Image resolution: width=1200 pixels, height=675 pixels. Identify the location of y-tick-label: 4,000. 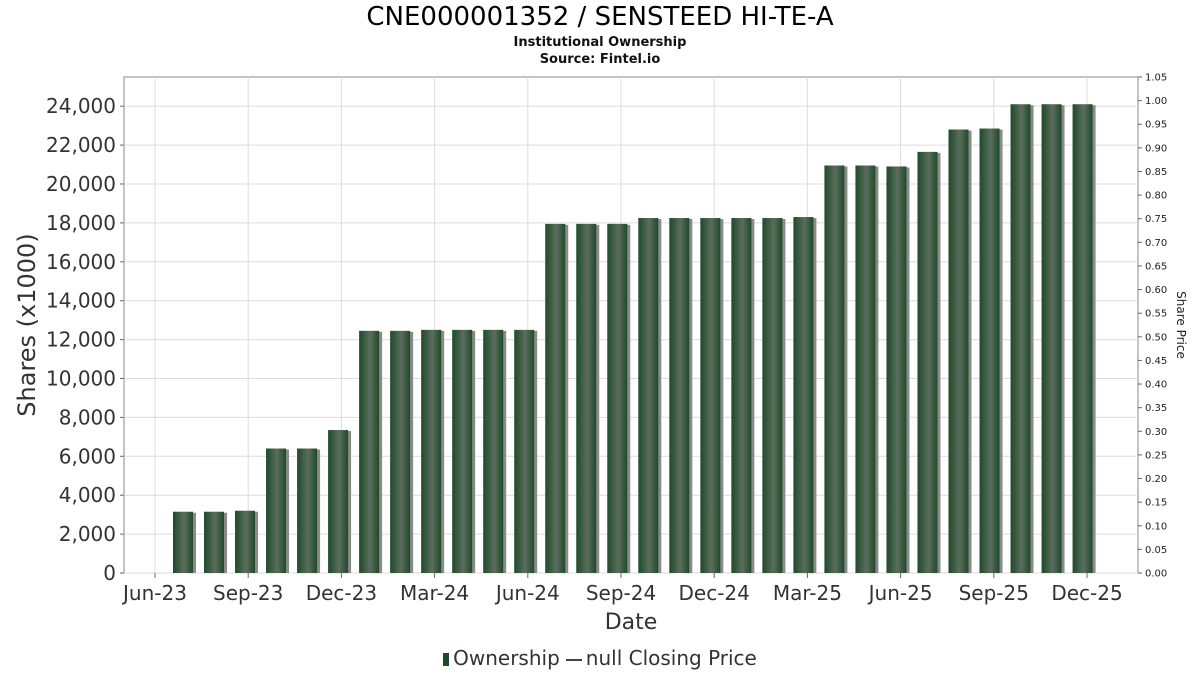
(87, 495).